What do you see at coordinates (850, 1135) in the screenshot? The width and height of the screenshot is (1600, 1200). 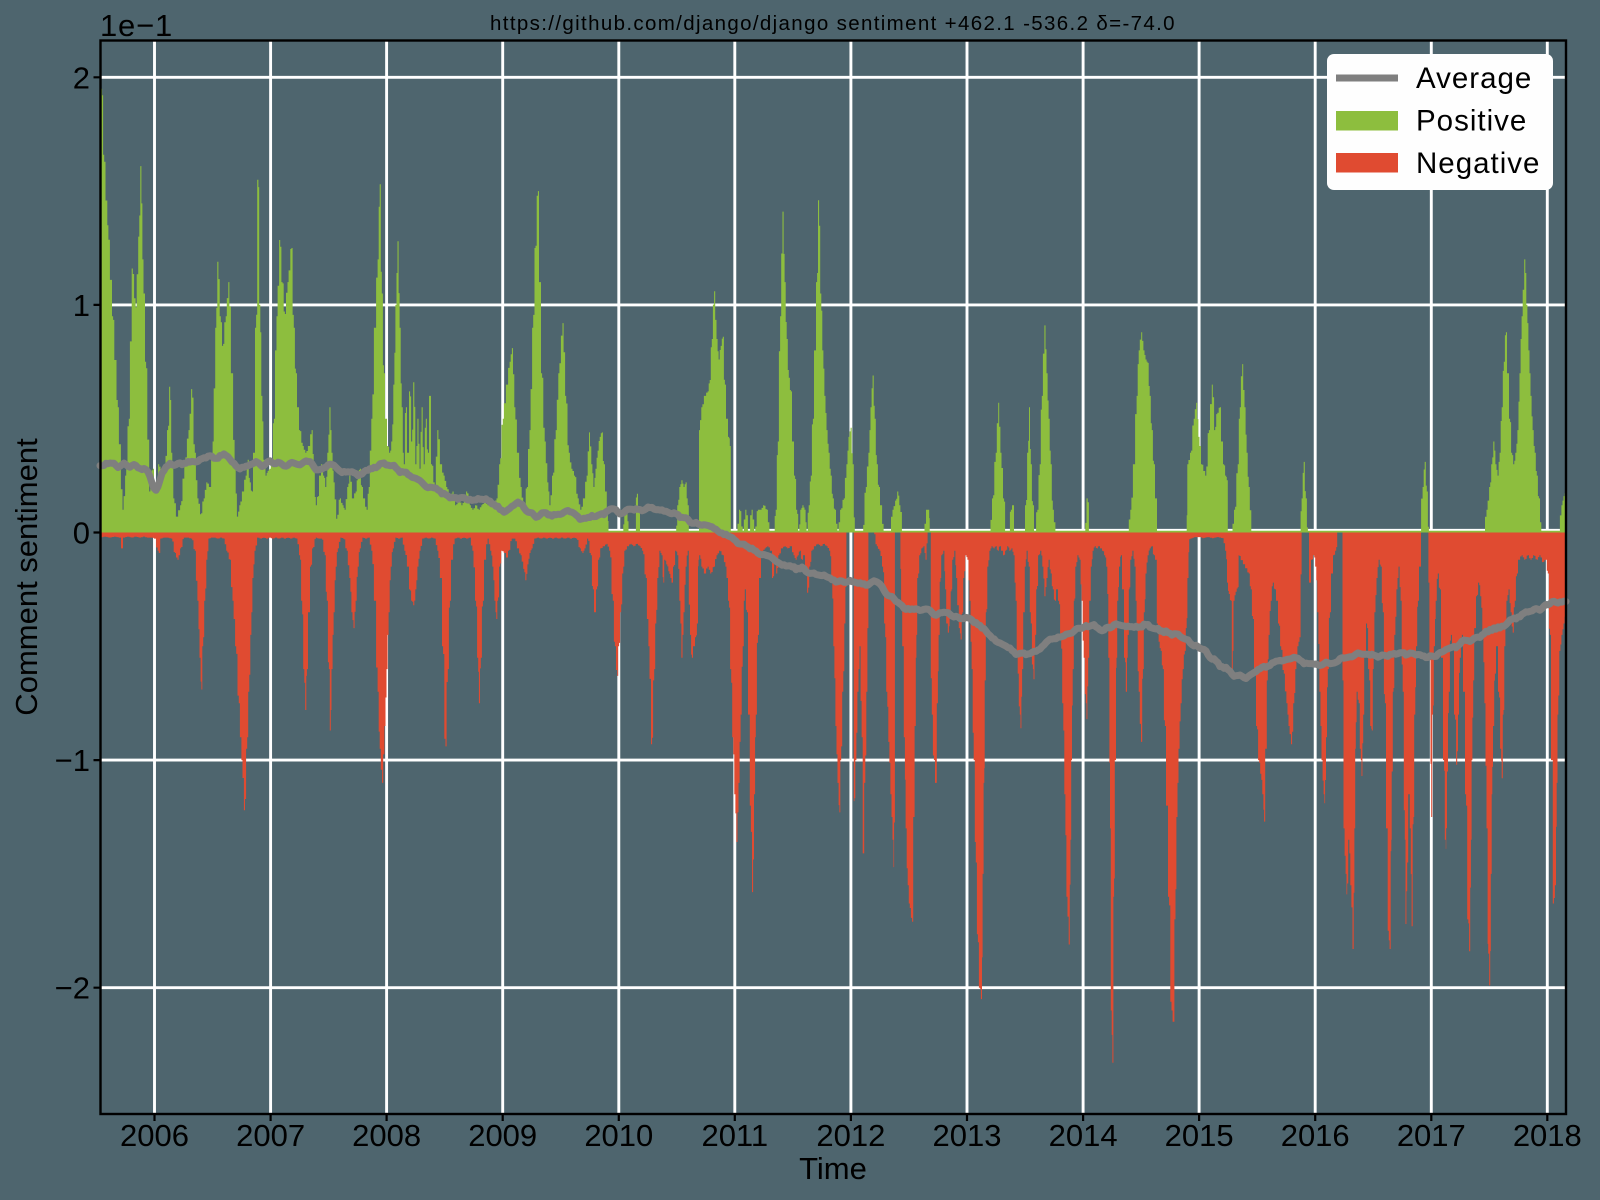 I see `svg-text: 2012` at bounding box center [850, 1135].